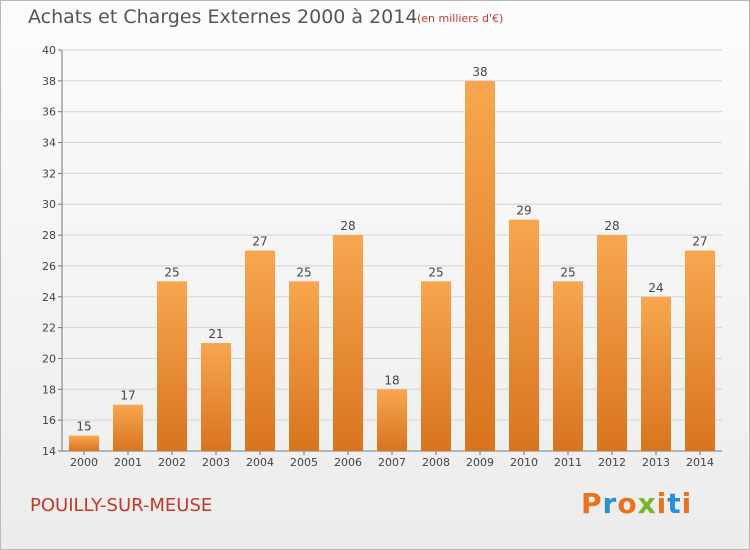  I want to click on y-tick-label: 38, so click(49, 81).